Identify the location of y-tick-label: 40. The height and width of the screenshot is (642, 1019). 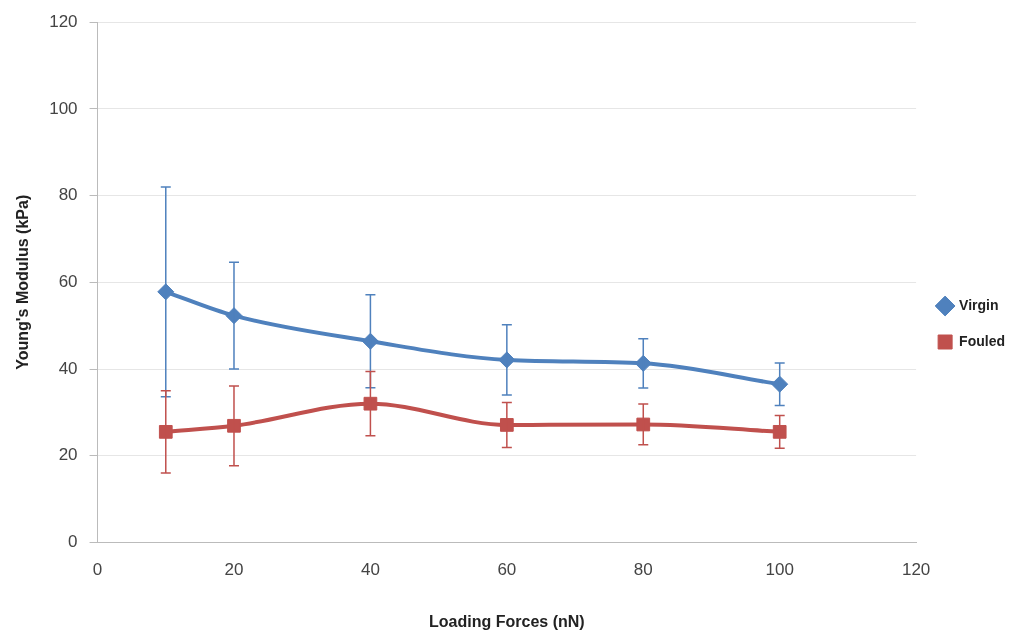
(68, 368).